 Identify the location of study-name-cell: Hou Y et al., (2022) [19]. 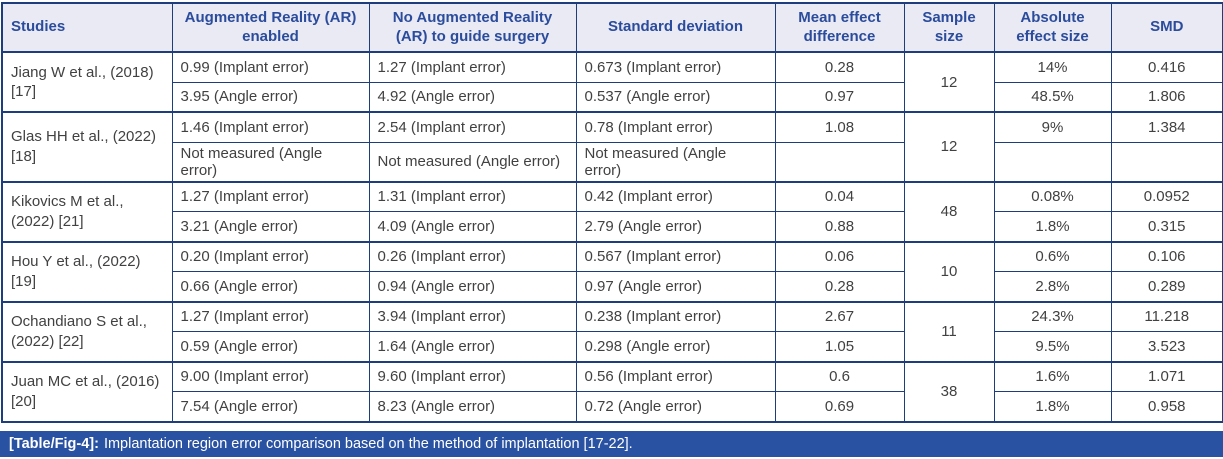
(87, 271).